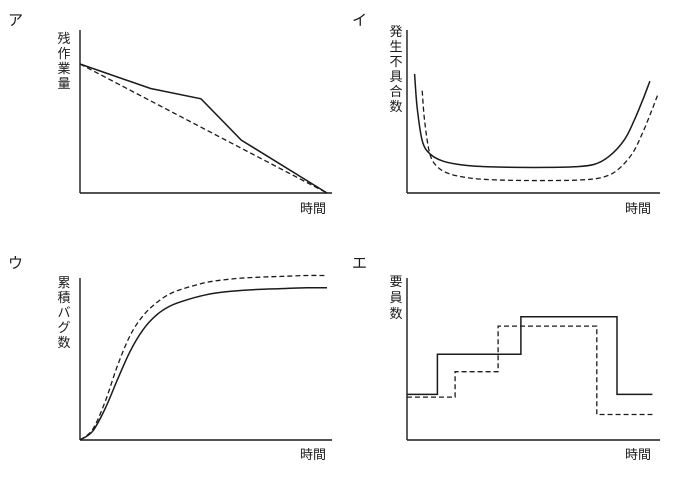  What do you see at coordinates (395, 92) in the screenshot?
I see `panel-i-y-axis-label-char: 合` at bounding box center [395, 92].